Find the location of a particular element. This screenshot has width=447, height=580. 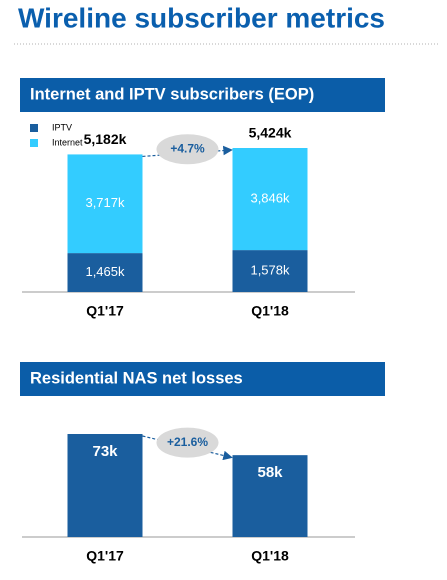

segment-label: 3,717k is located at coordinates (105, 202).